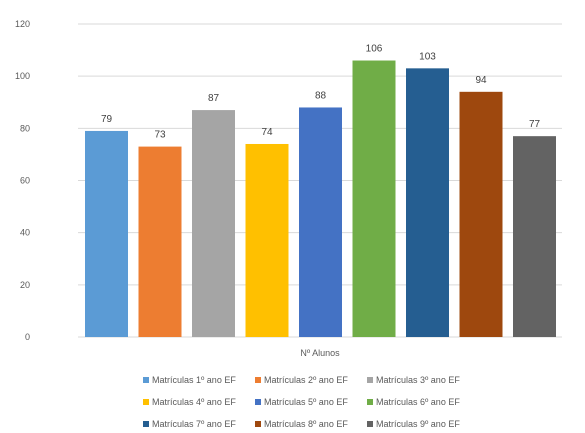  Describe the element at coordinates (374, 49) in the screenshot. I see `data-label-6: 106` at that location.